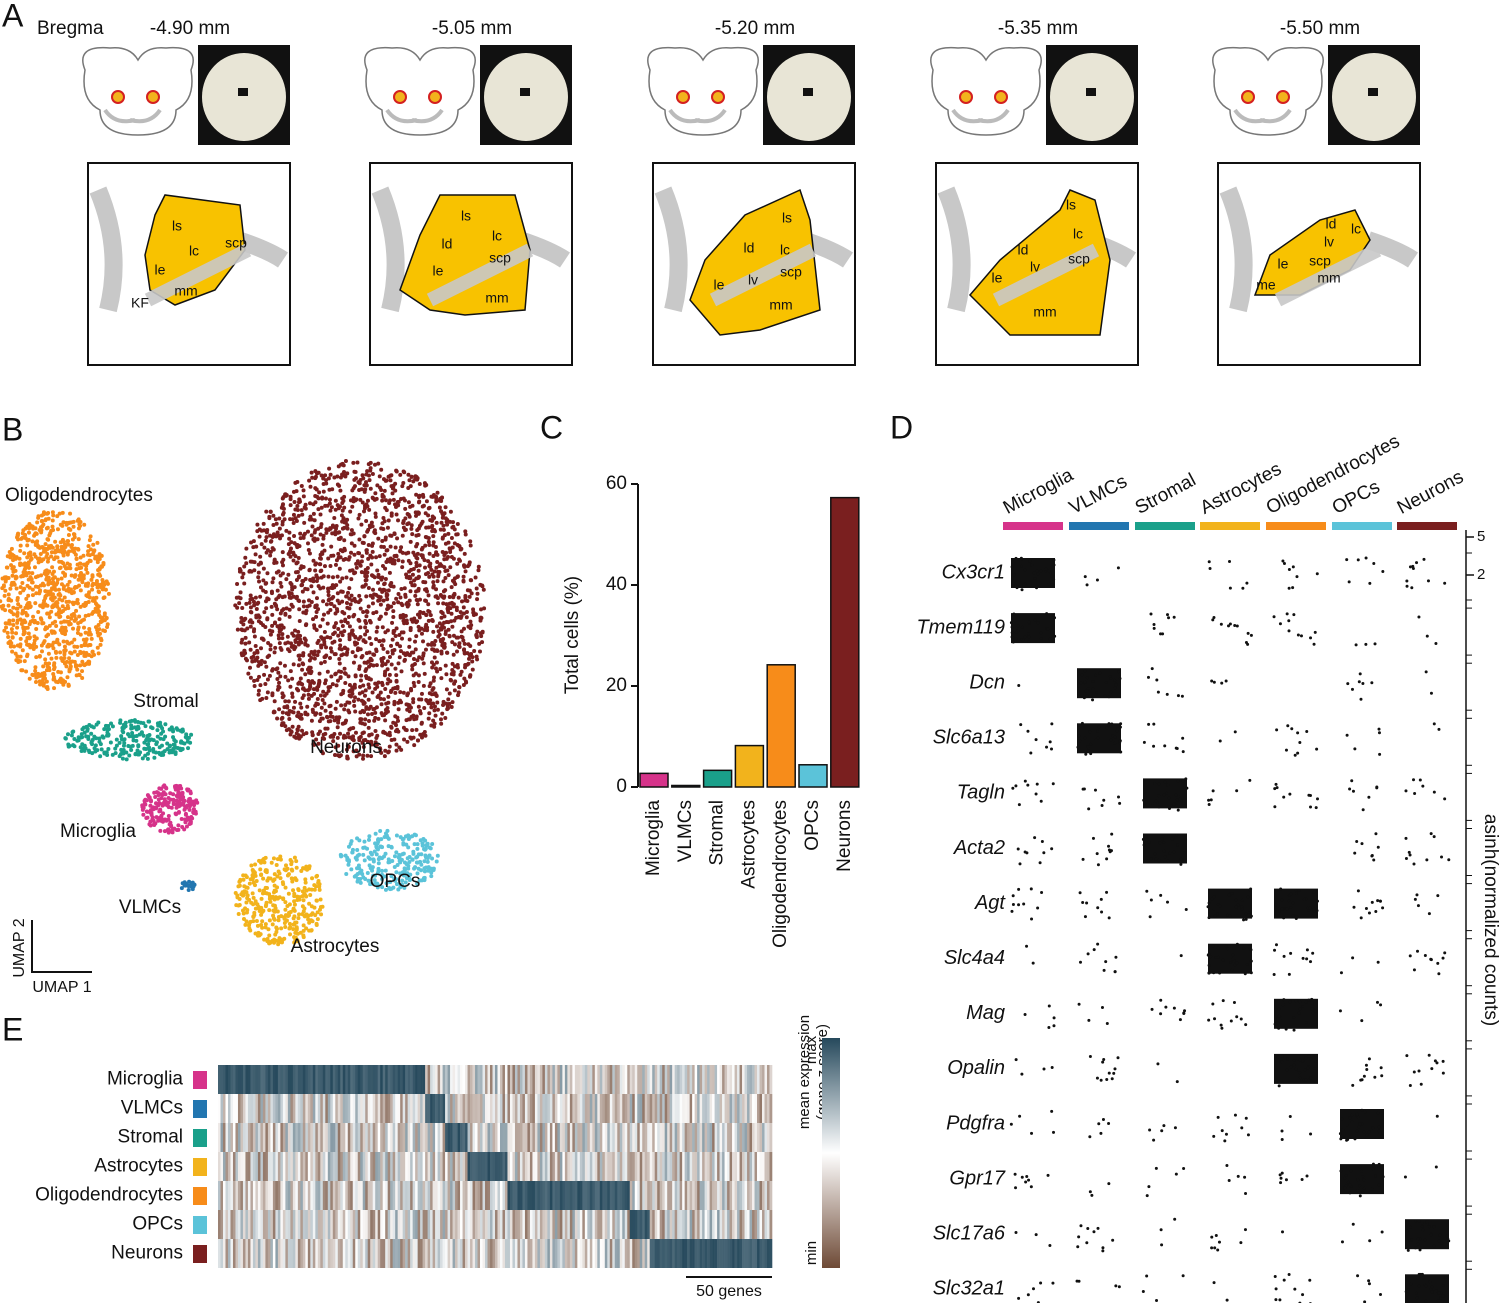 The width and height of the screenshot is (1500, 1303). Describe the element at coordinates (500, 258) in the screenshot. I see `region-label: scp` at that location.